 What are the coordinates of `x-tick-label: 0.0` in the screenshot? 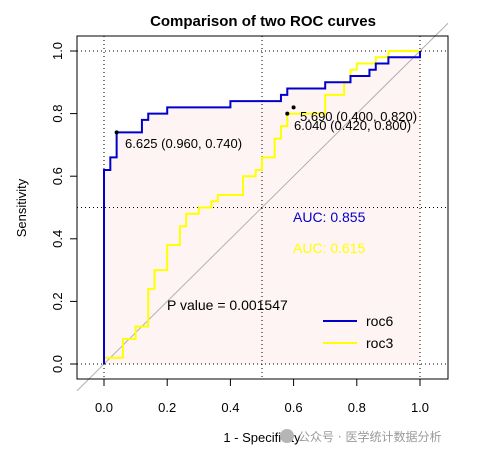 It's located at (104, 407).